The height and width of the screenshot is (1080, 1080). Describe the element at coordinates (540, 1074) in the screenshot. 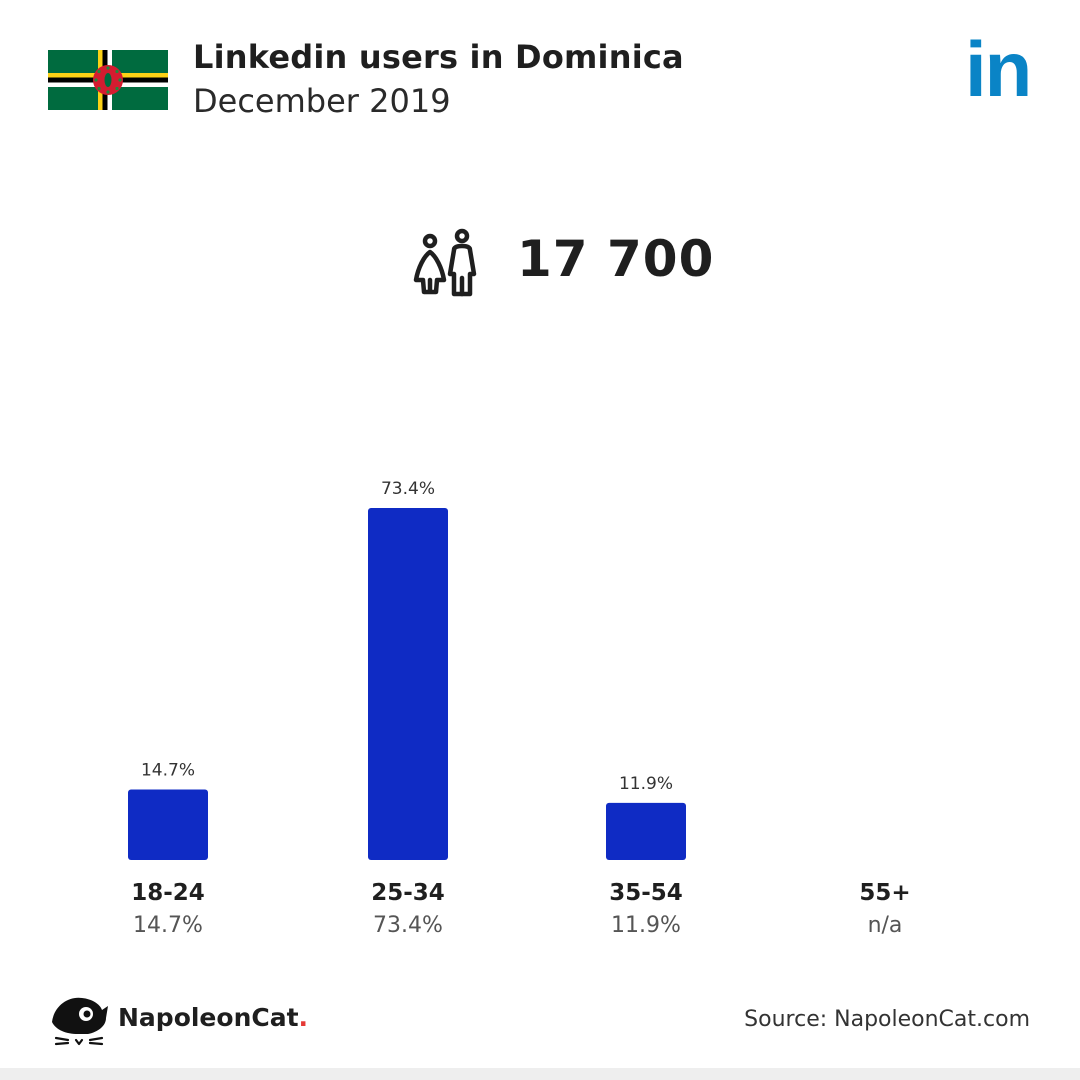

I see `bottom-strip` at that location.